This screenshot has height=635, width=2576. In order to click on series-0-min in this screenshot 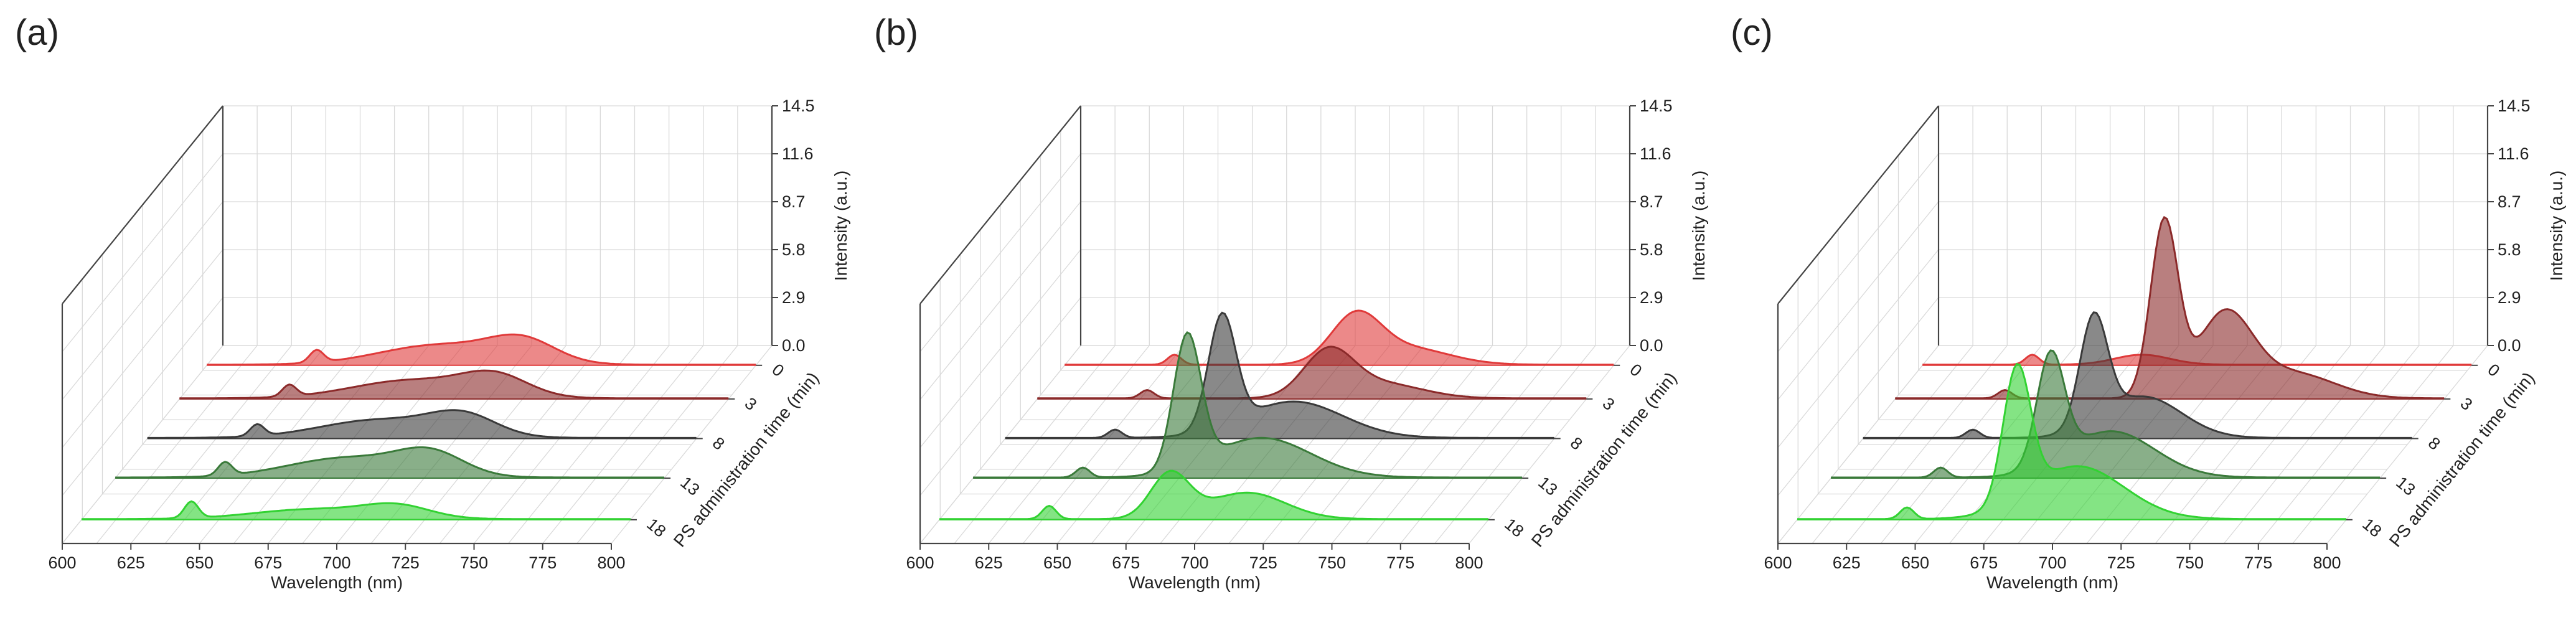, I will do `click(481, 349)`.